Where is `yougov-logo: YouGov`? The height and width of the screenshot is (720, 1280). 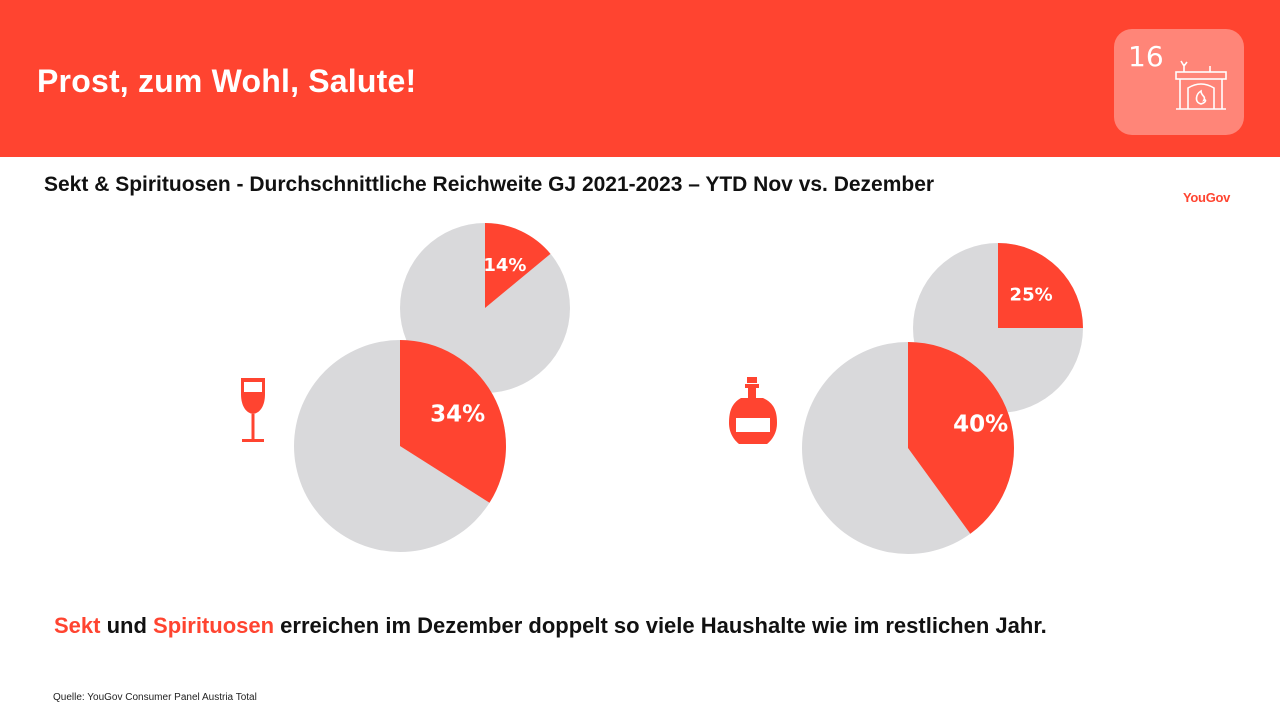 yougov-logo: YouGov is located at coordinates (1207, 197).